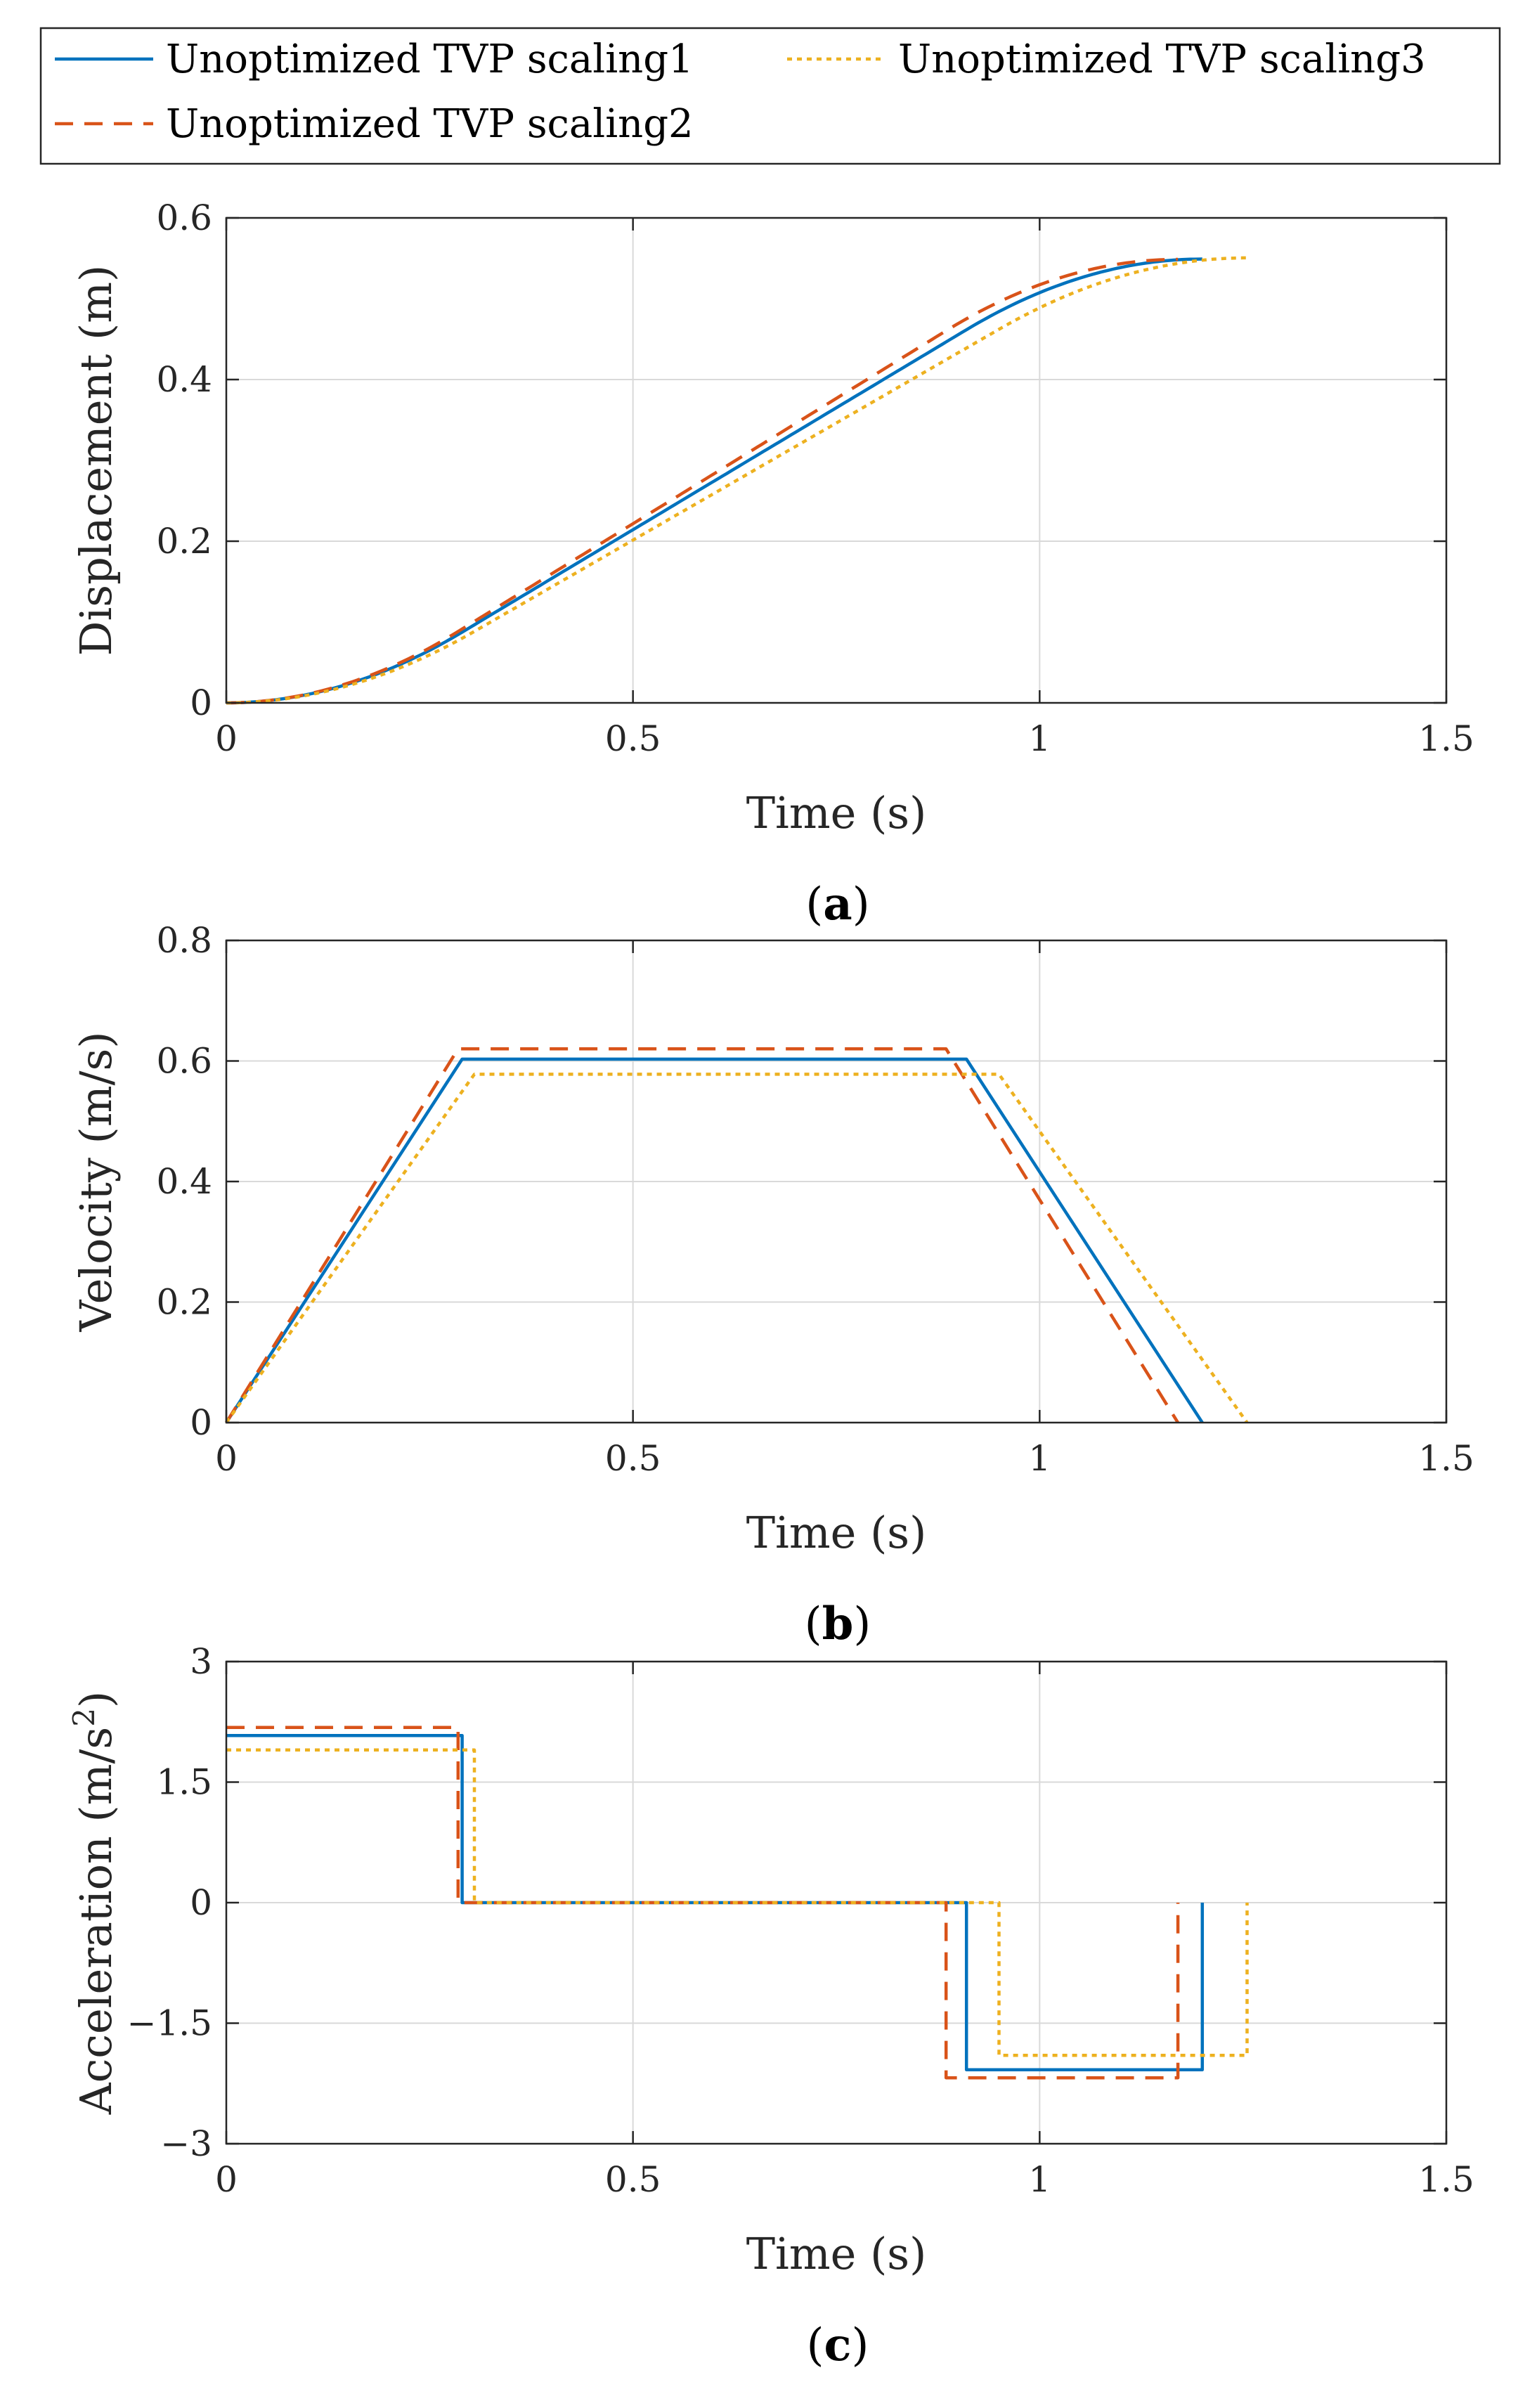 The width and height of the screenshot is (1518, 2408). Describe the element at coordinates (184, 541) in the screenshot. I see `panel-a-ytick-label-1: 0.2` at that location.